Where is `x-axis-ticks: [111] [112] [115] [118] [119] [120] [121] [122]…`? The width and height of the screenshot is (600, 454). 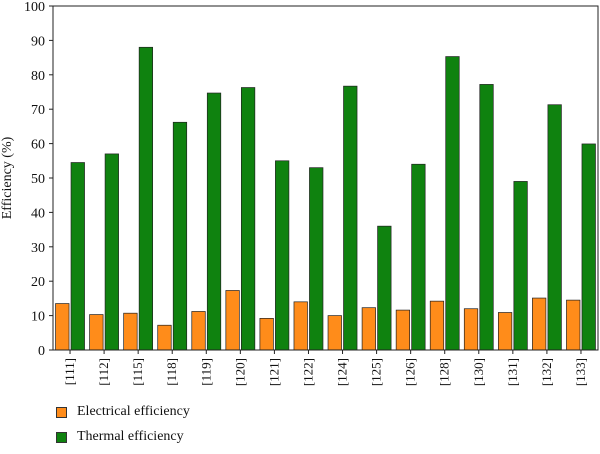 x-axis-ticks: [111] [112] [115] [118] [119] [120] [121] [122]… is located at coordinates (325, 368).